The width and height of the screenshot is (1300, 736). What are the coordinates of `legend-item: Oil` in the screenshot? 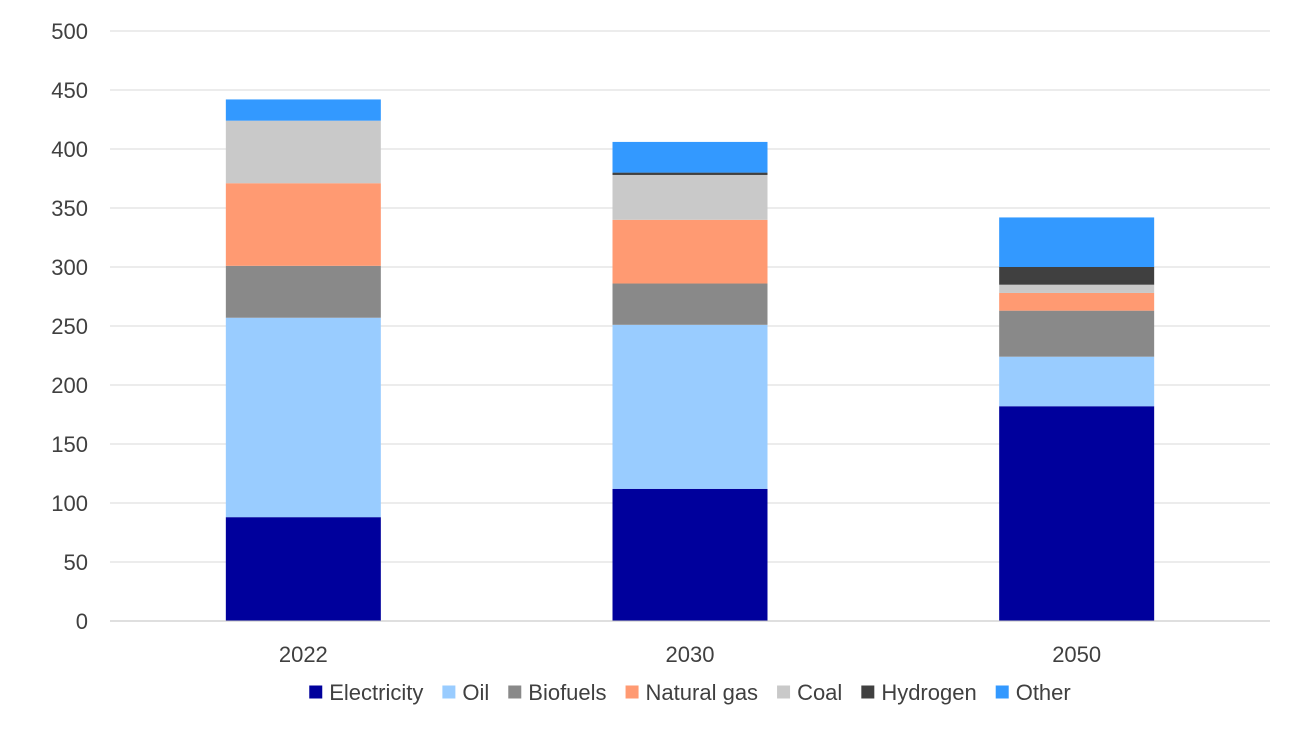 It's located at (465, 692).